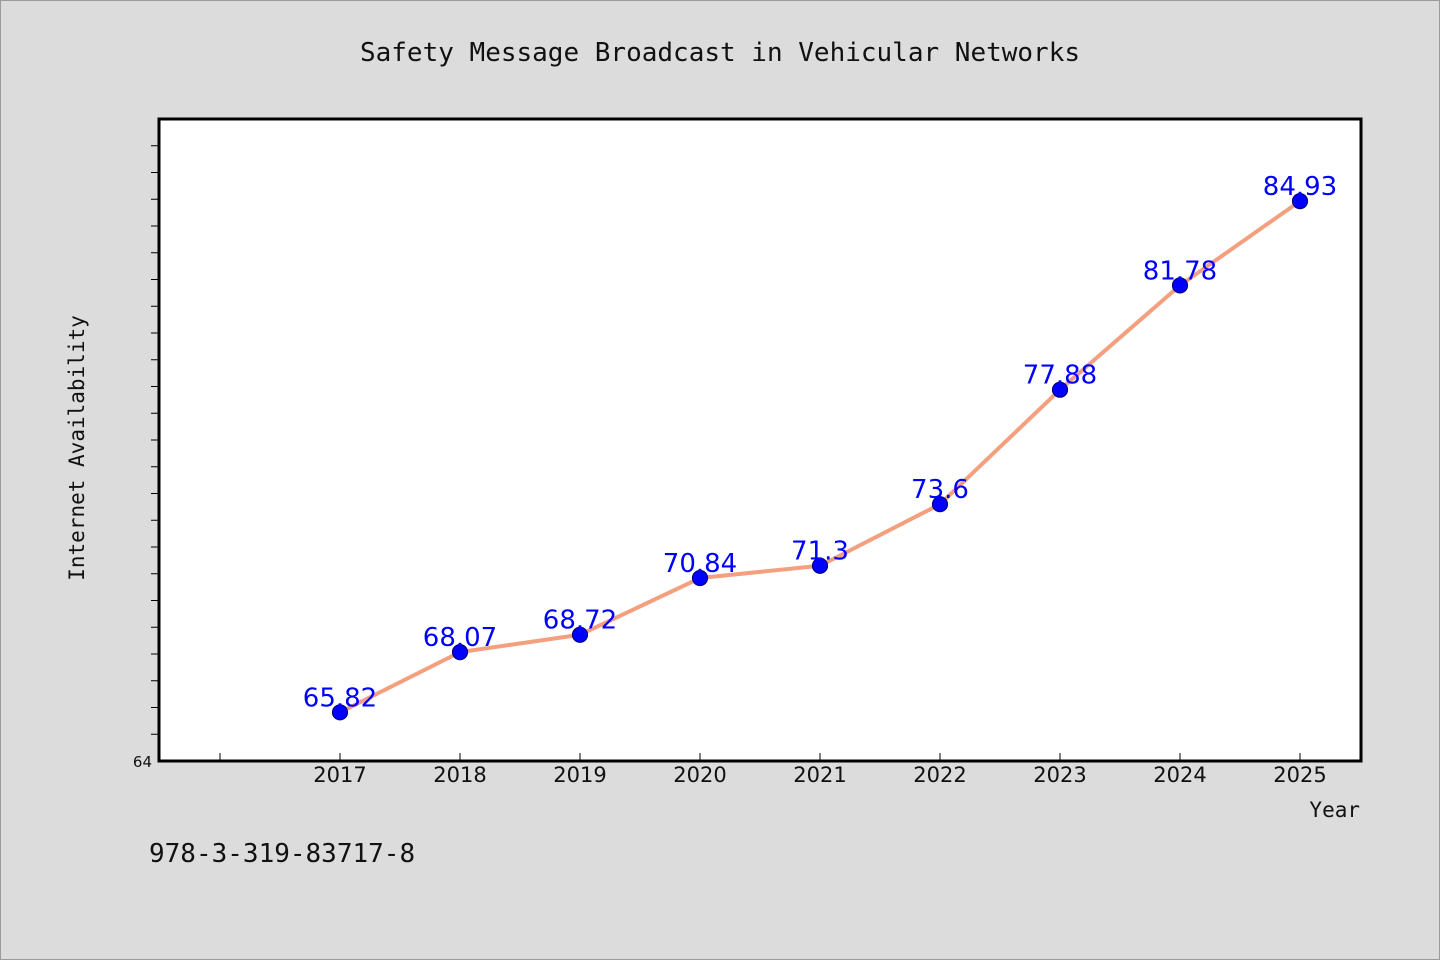 The height and width of the screenshot is (960, 1440). Describe the element at coordinates (773, 770) in the screenshot. I see `x-axis-ticks: 2017 2018 2019 2020 2021 2022 2023 2024 2025` at that location.